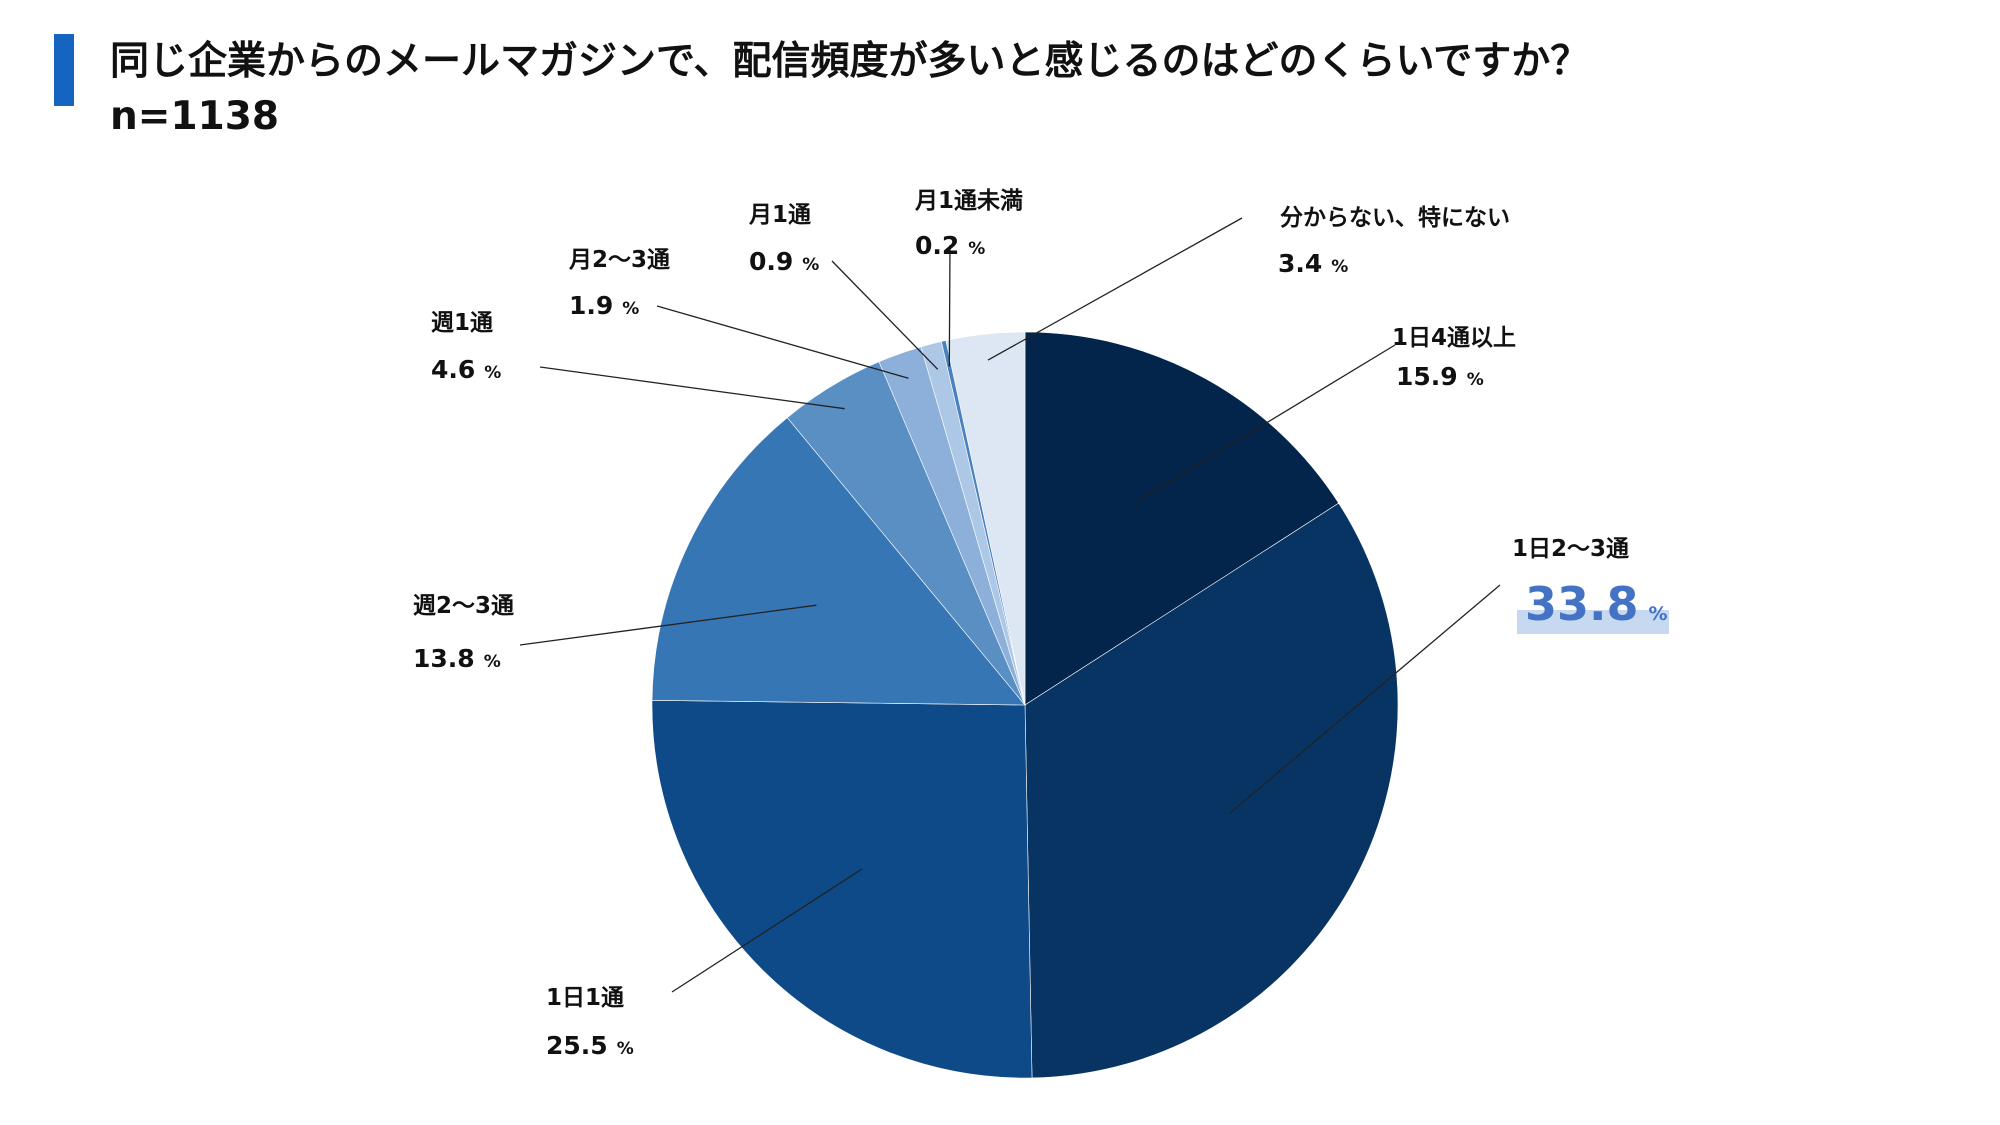 The height and width of the screenshot is (1125, 2000). Describe the element at coordinates (1440, 376) in the screenshot. I see `slice-value-1: 15.9%` at that location.